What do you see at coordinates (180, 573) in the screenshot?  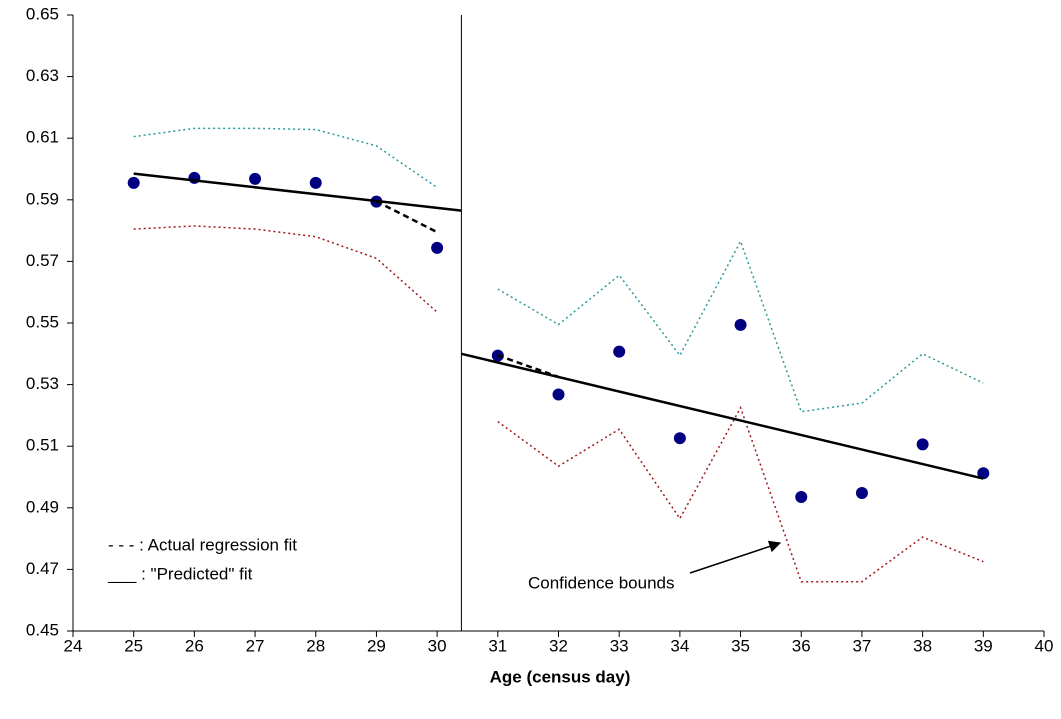 I see `legend-text: ___ : "Predicted" fit` at bounding box center [180, 573].